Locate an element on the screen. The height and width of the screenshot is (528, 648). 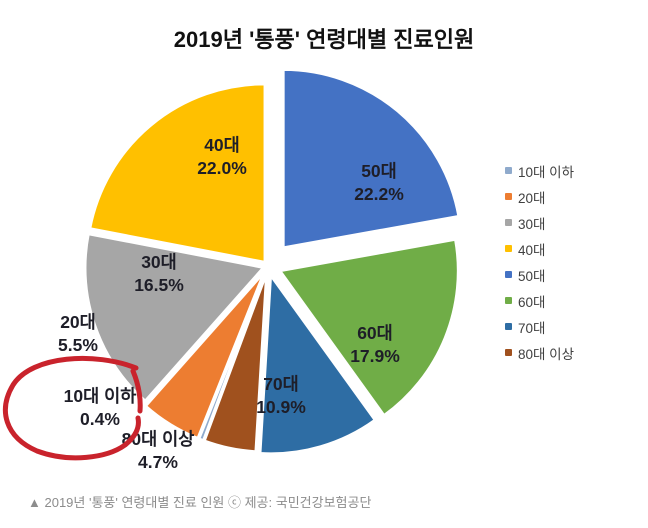
slice-label-7: 40대 22.0% is located at coordinates (222, 156).